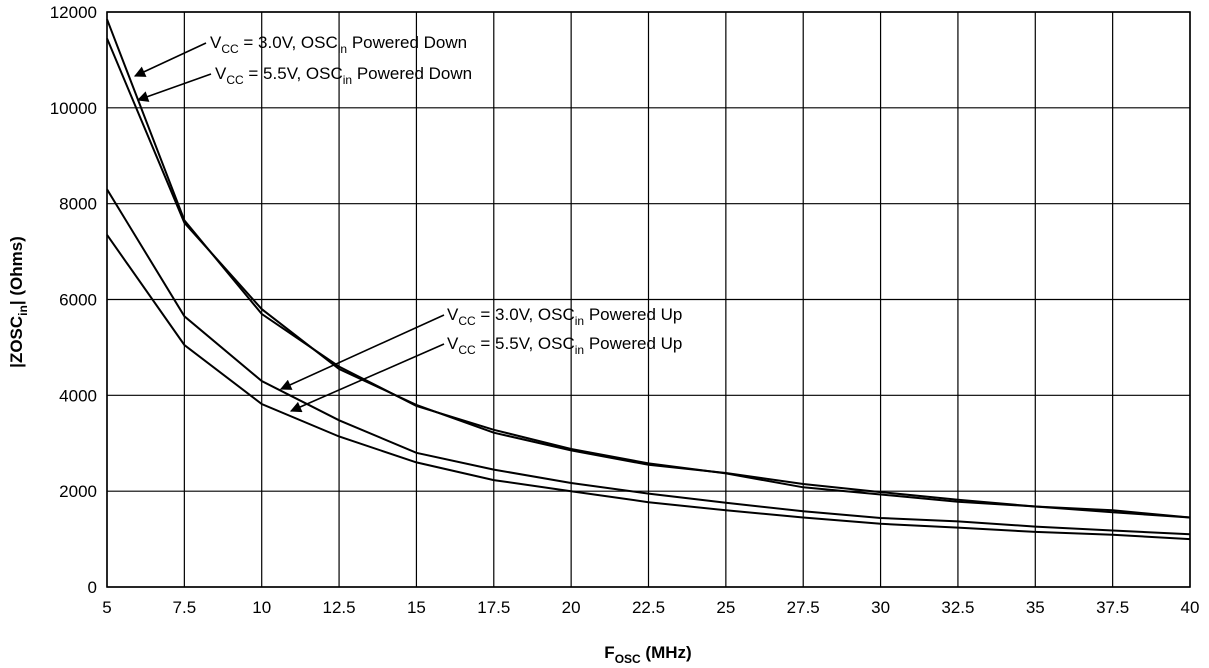 This screenshot has height=668, width=1209. What do you see at coordinates (609, 652) in the screenshot?
I see `x-axis-title-main: F` at bounding box center [609, 652].